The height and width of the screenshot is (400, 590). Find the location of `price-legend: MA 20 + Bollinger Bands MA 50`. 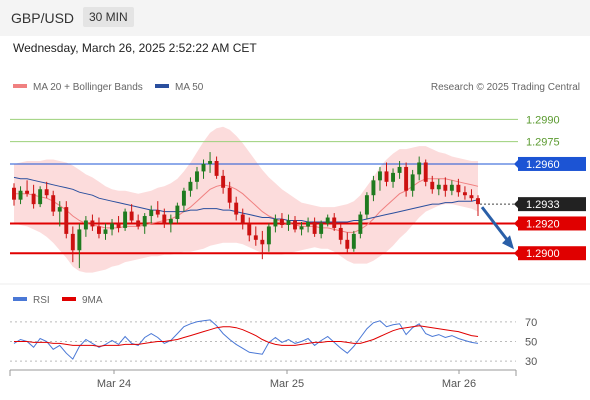

price-legend: MA 20 + Bollinger Bands MA 50 is located at coordinates (108, 87).